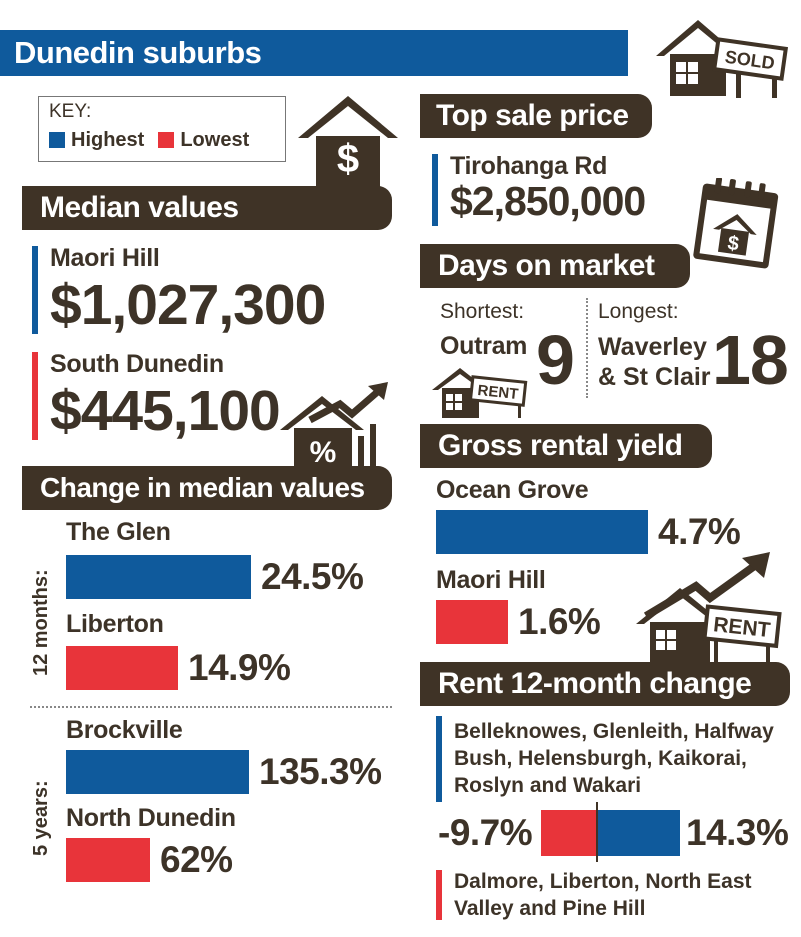 This screenshot has width=801, height=937. Describe the element at coordinates (498, 392) in the screenshot. I see `rent-sign-small-text: RENT` at that location.